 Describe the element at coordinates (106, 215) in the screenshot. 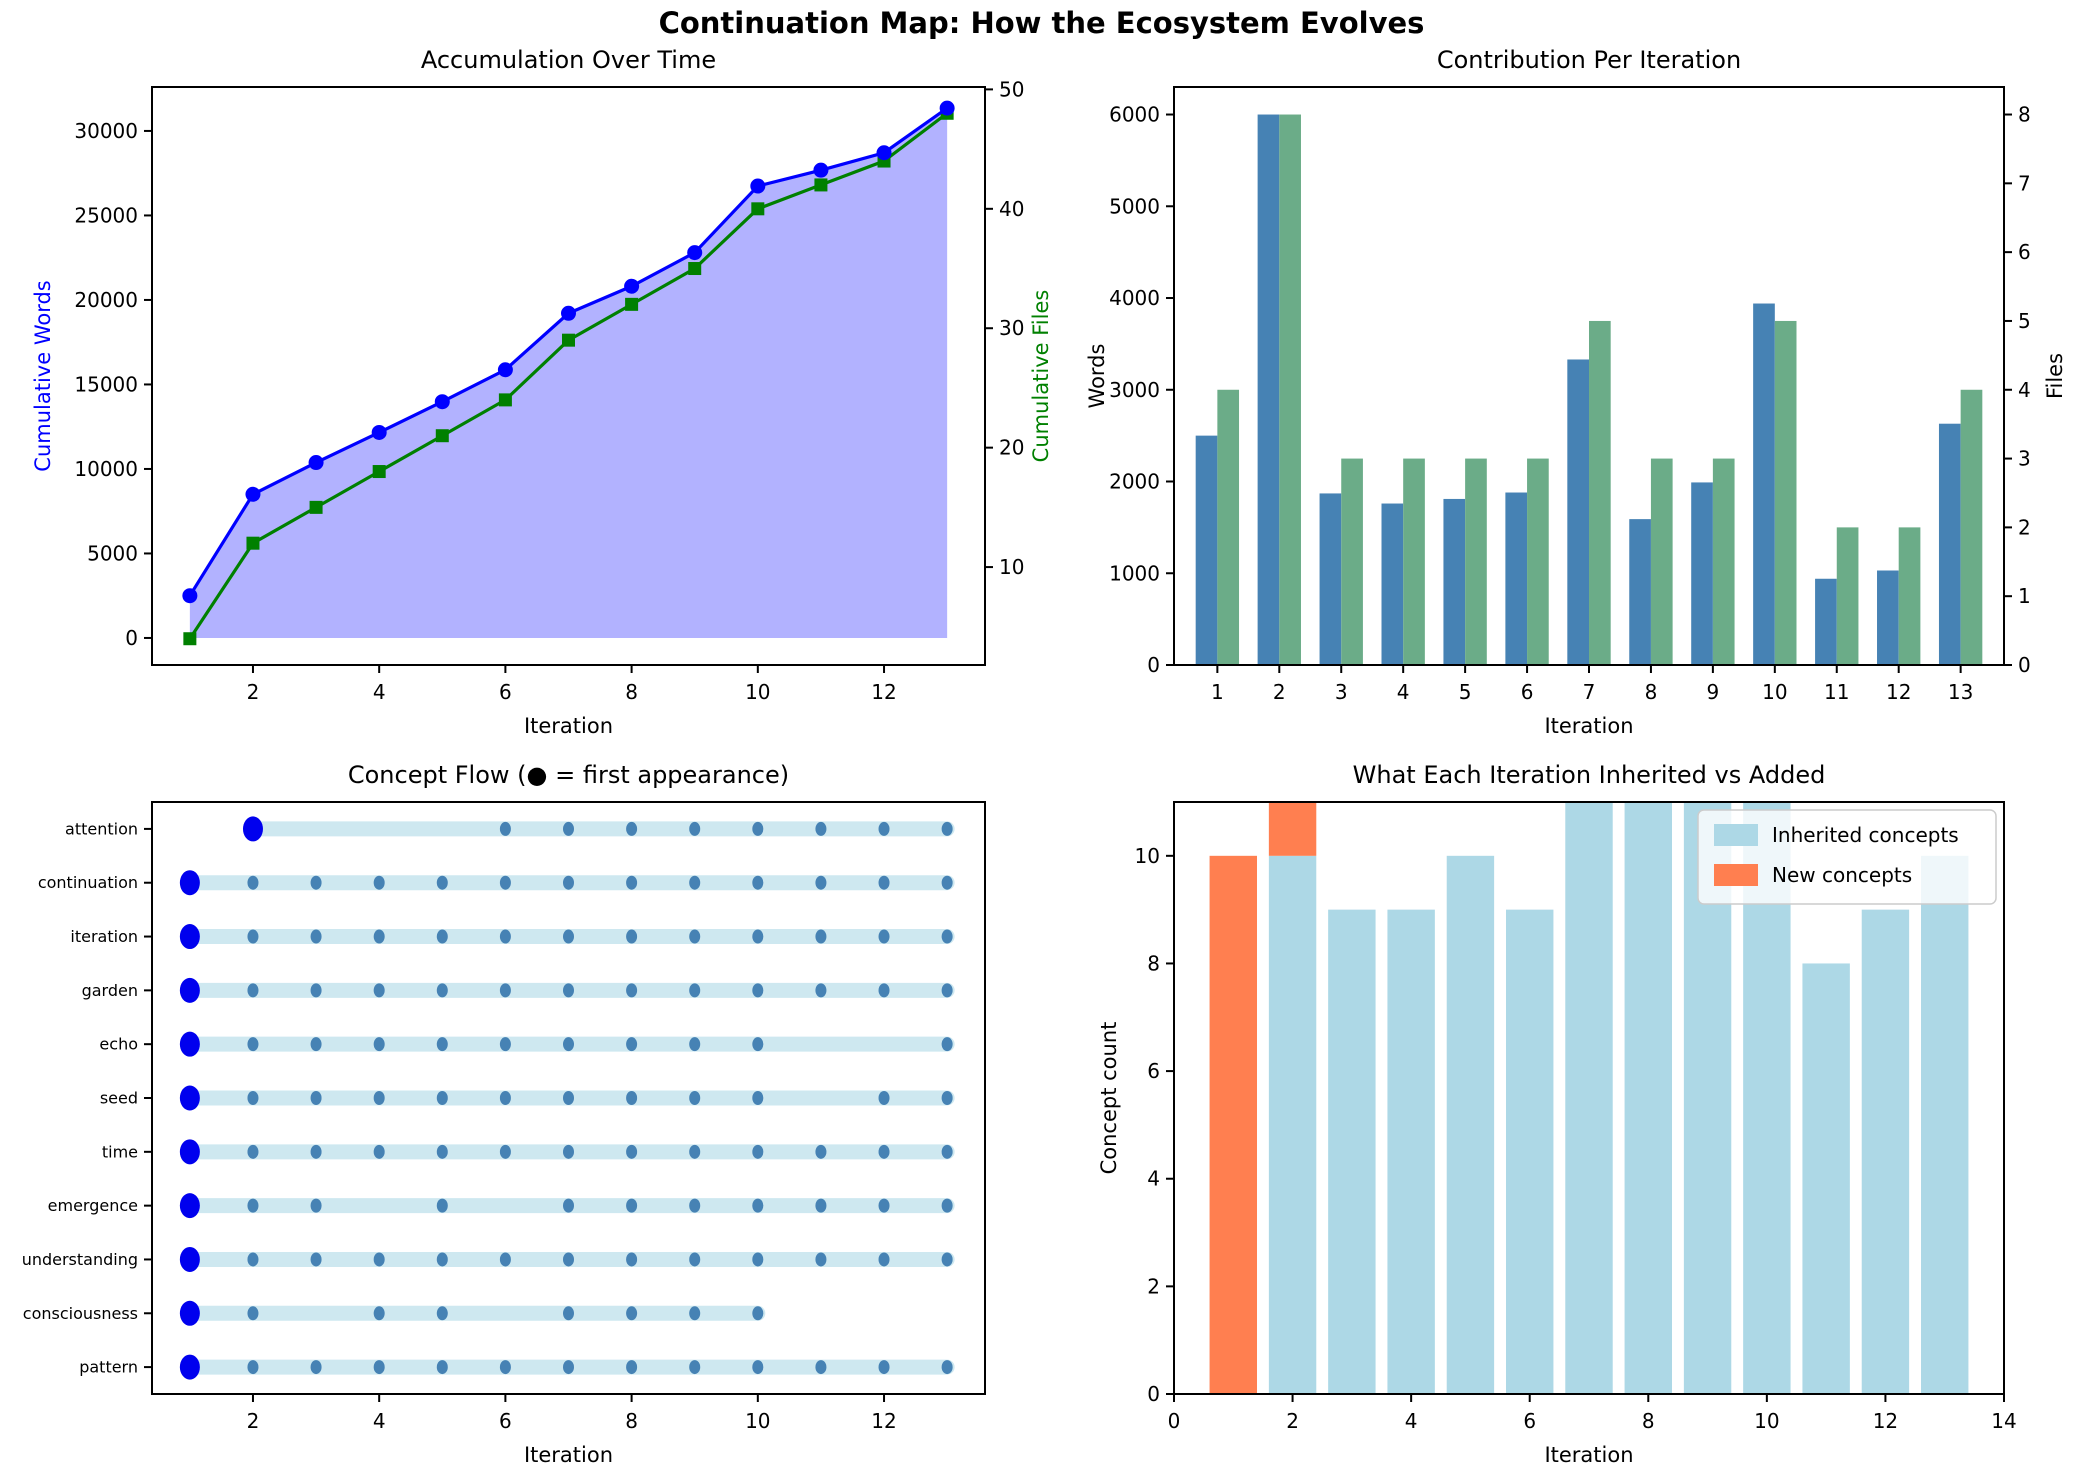

I see `y-tick-label: 25000` at that location.